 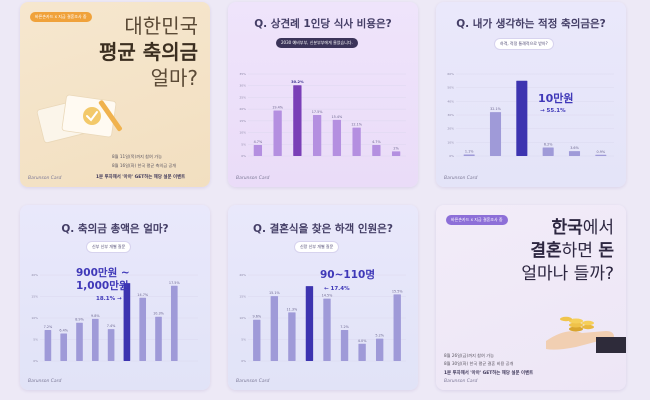 I want to click on bar-value-label: 3.6%, so click(x=574, y=148).